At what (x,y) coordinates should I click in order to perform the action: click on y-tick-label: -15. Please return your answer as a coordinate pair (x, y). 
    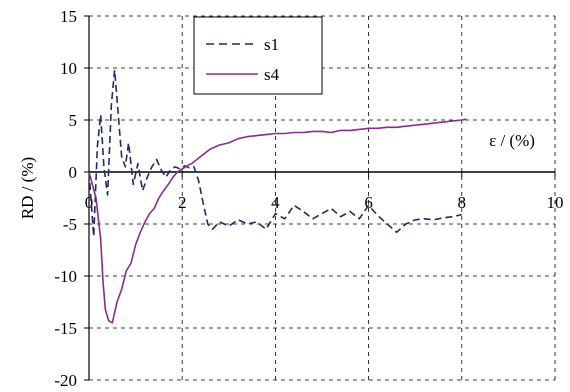
    Looking at the image, I should click on (65, 328).